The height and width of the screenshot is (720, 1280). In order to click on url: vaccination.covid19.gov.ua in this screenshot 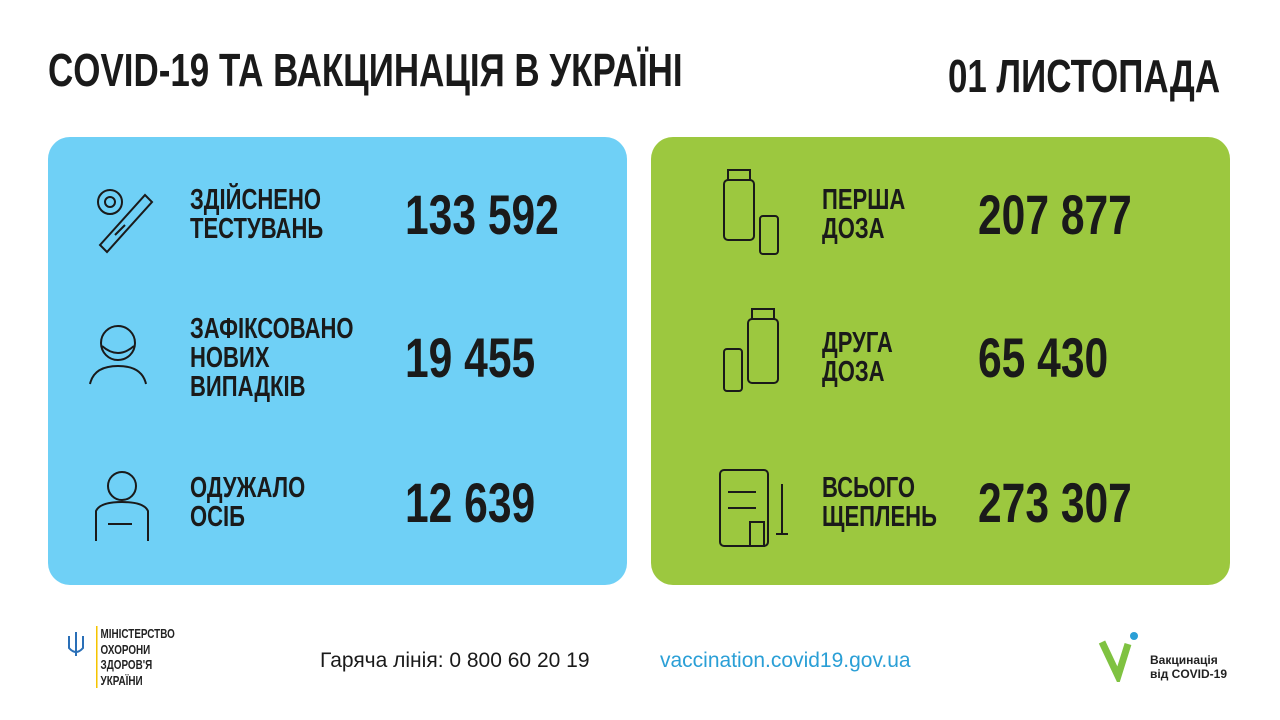, I will do `click(785, 660)`.